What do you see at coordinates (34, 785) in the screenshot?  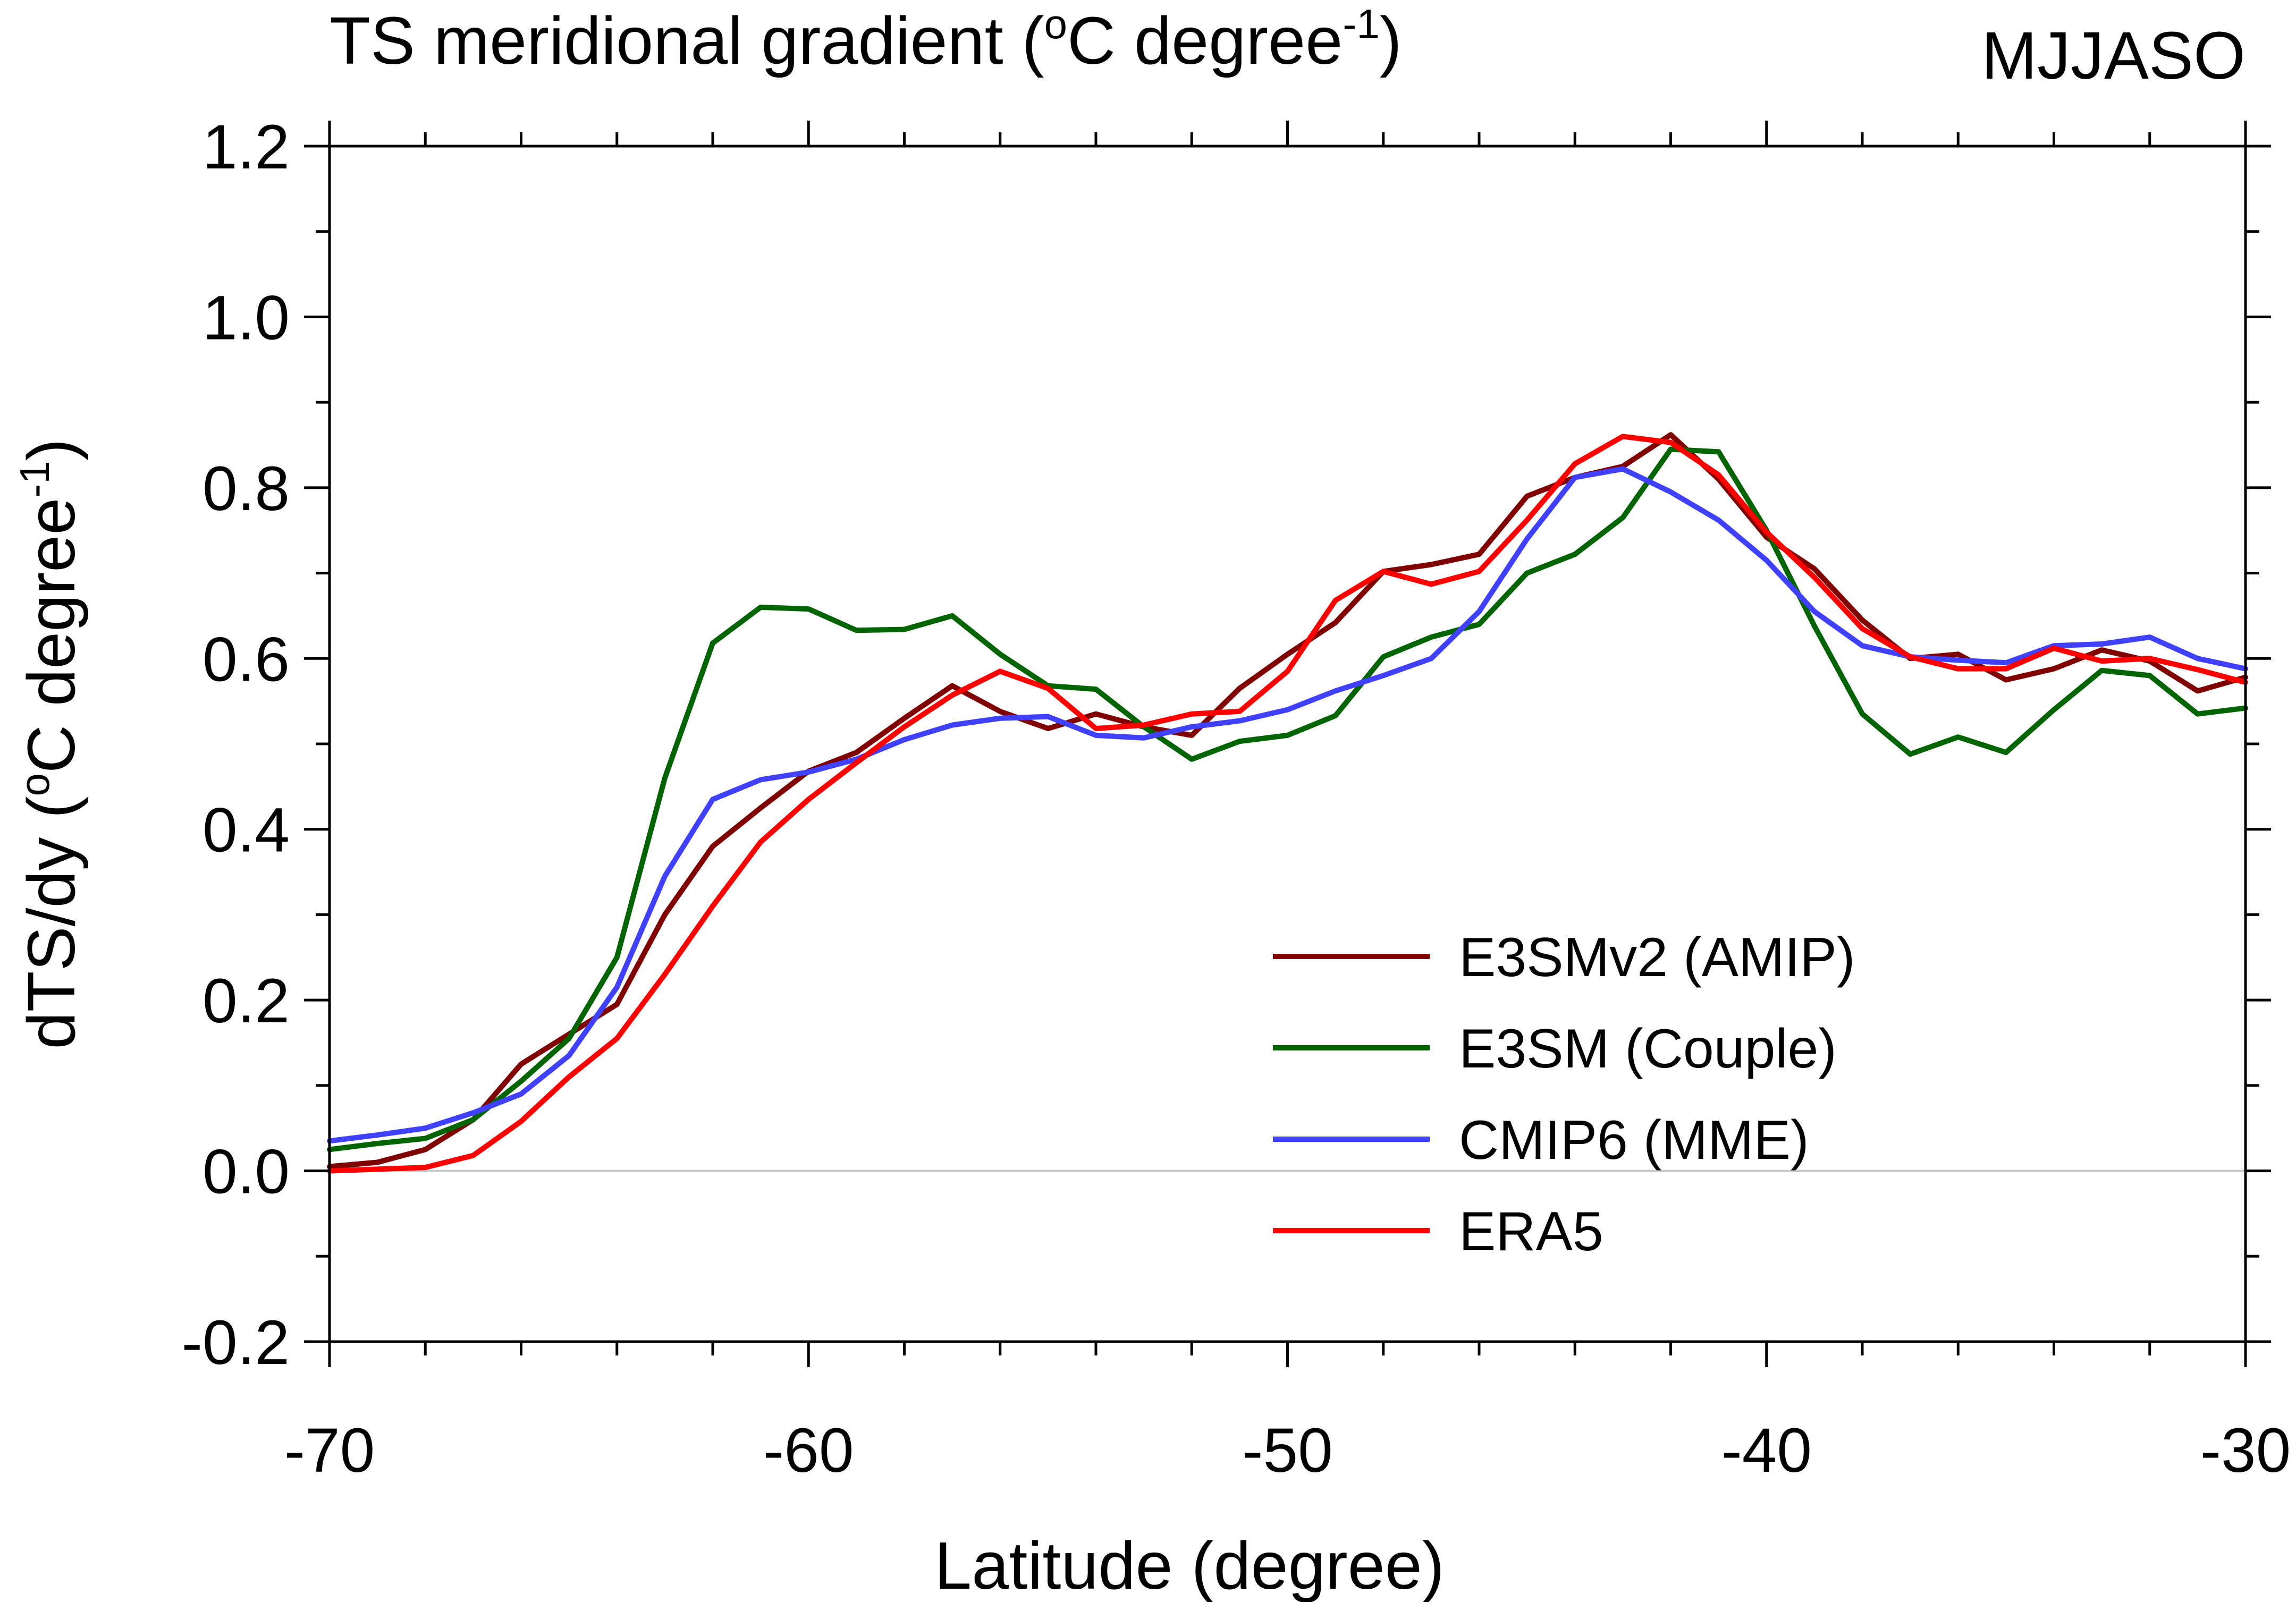 I see `y-axis-title-degree-sup: o` at bounding box center [34, 785].